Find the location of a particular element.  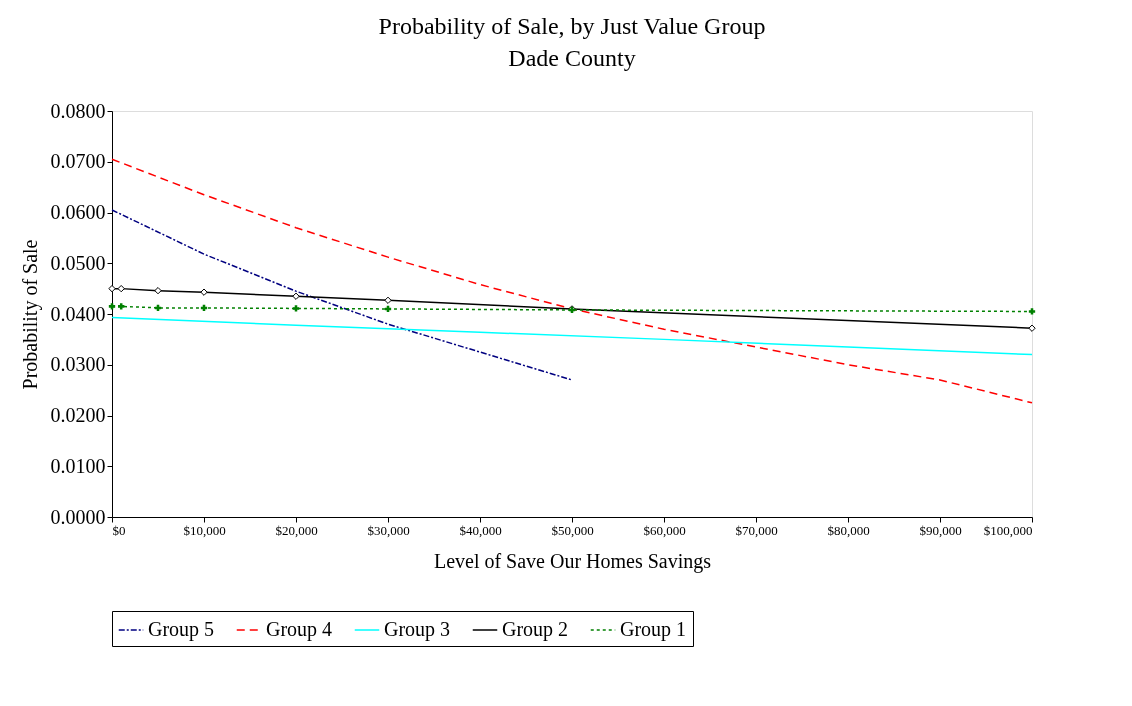

y-tick-label: 0.0200 is located at coordinates (78, 415).